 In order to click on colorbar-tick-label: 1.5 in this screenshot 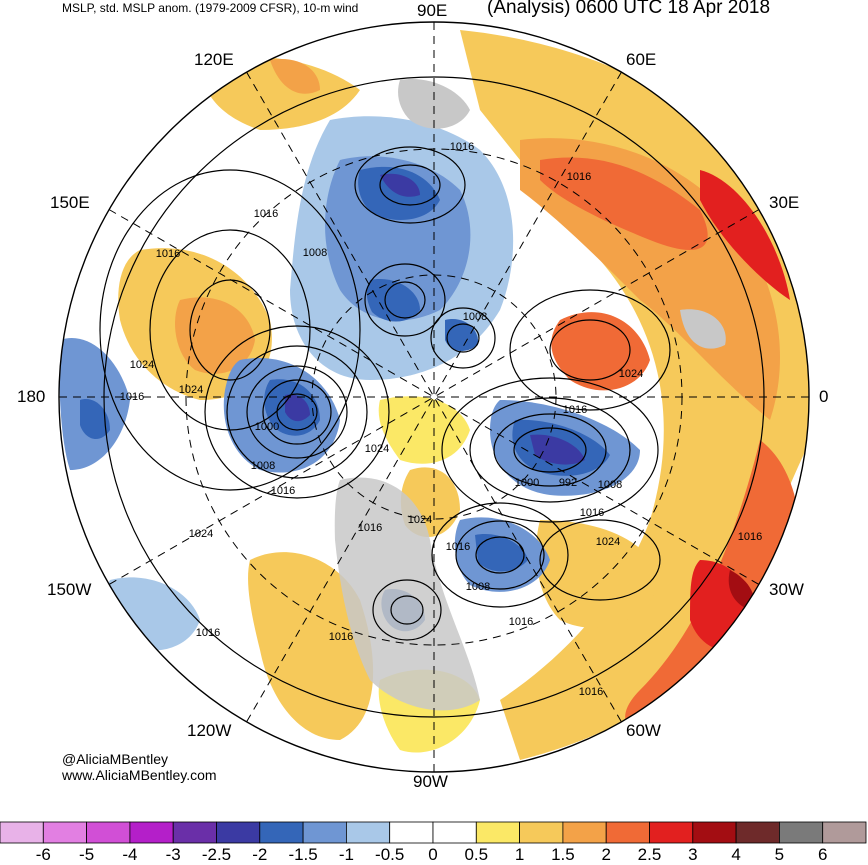, I will do `click(563, 854)`.